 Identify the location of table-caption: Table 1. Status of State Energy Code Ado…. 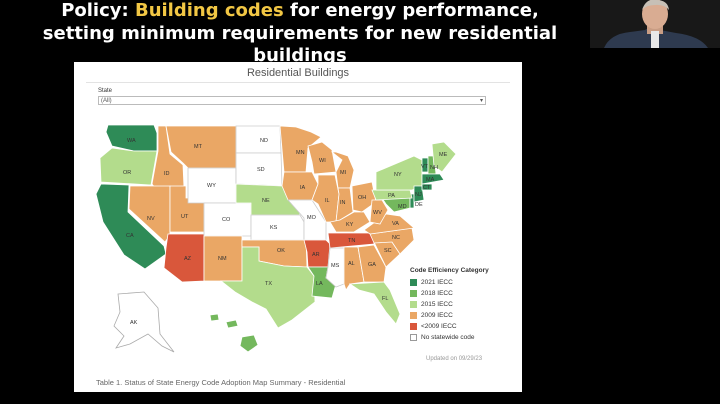
(221, 382).